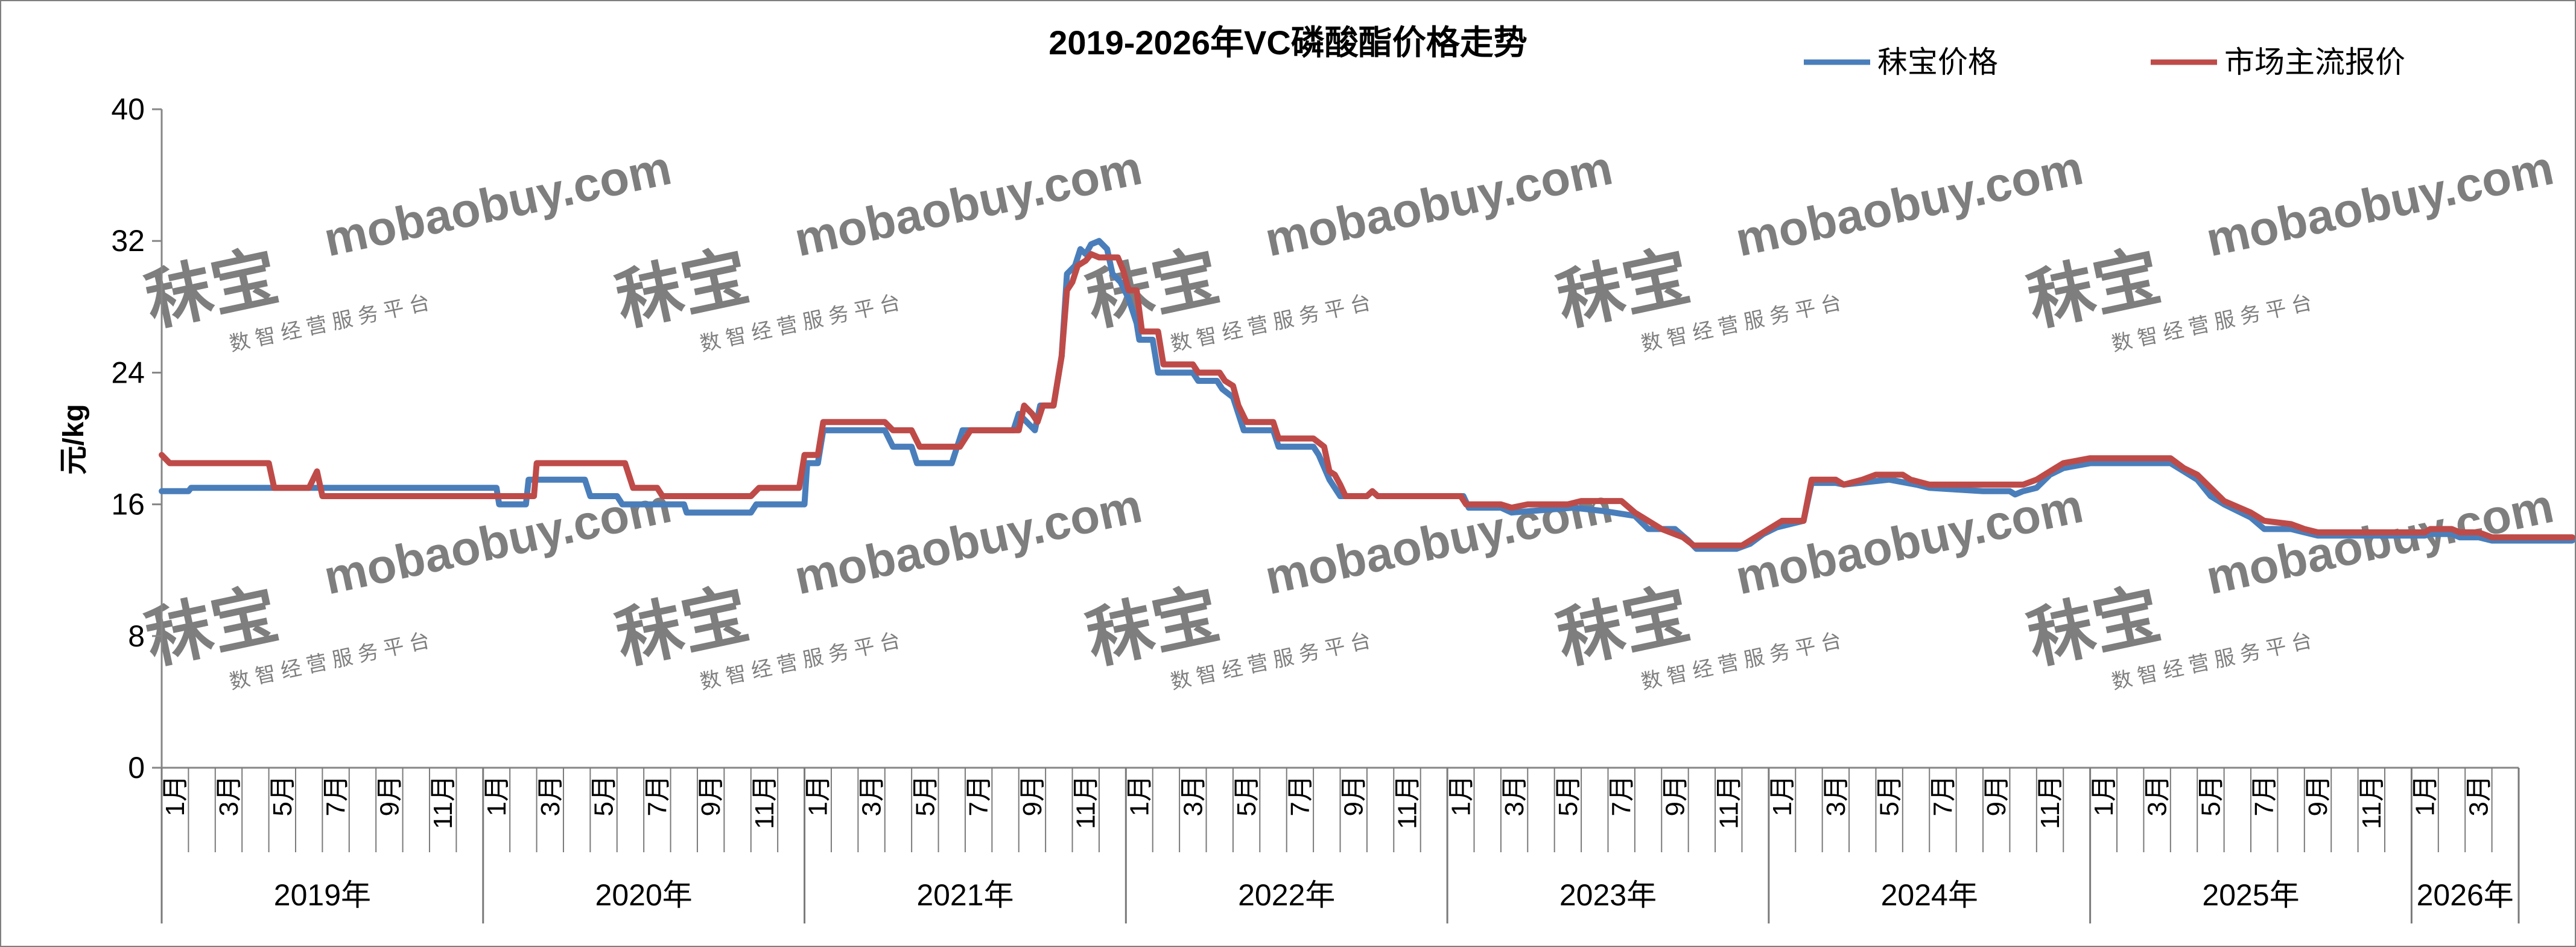  I want to click on y-tick-label: 40, so click(128, 109).